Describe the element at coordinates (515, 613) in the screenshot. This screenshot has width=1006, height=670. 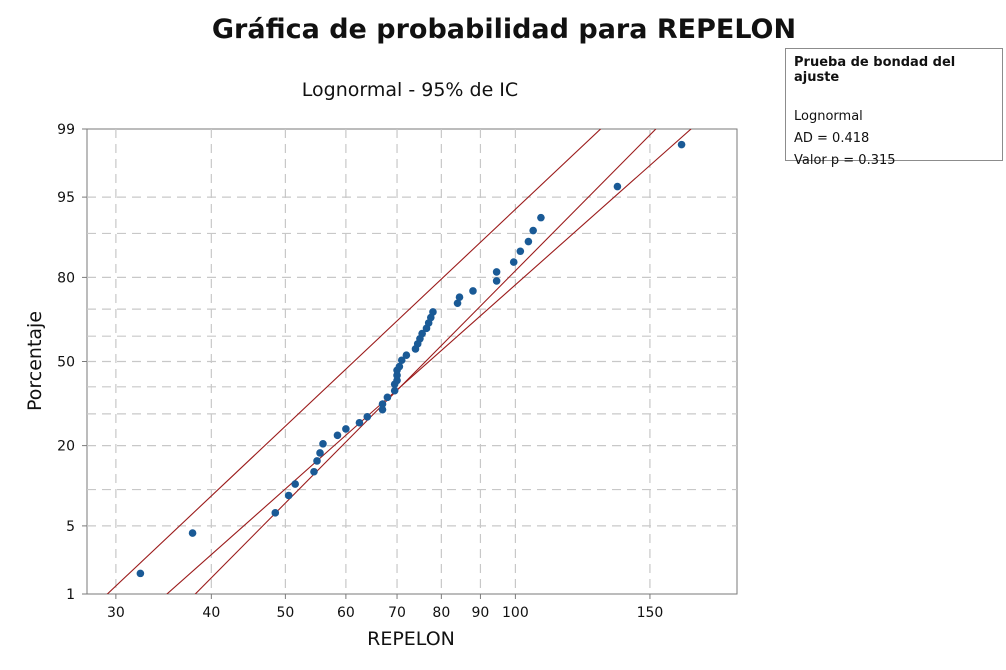
I see `x-tick-label: 100` at that location.